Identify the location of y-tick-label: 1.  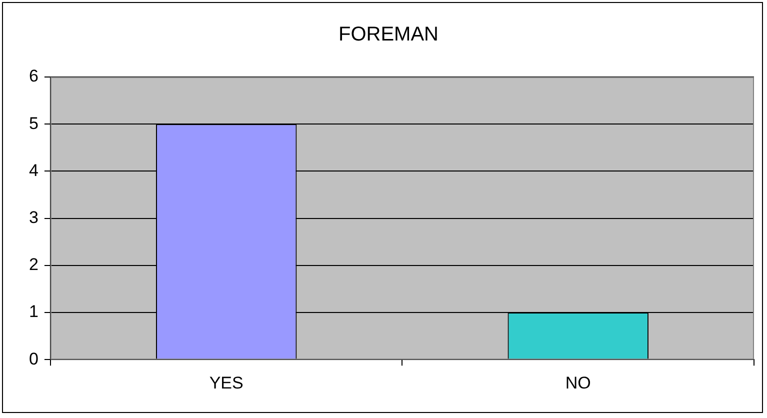
(33, 312).